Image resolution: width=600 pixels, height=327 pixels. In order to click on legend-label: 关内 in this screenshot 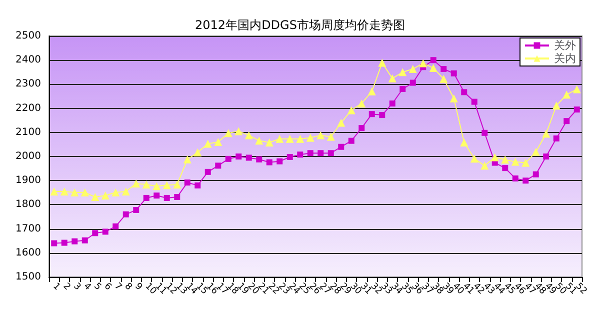, I will do `click(565, 58)`.